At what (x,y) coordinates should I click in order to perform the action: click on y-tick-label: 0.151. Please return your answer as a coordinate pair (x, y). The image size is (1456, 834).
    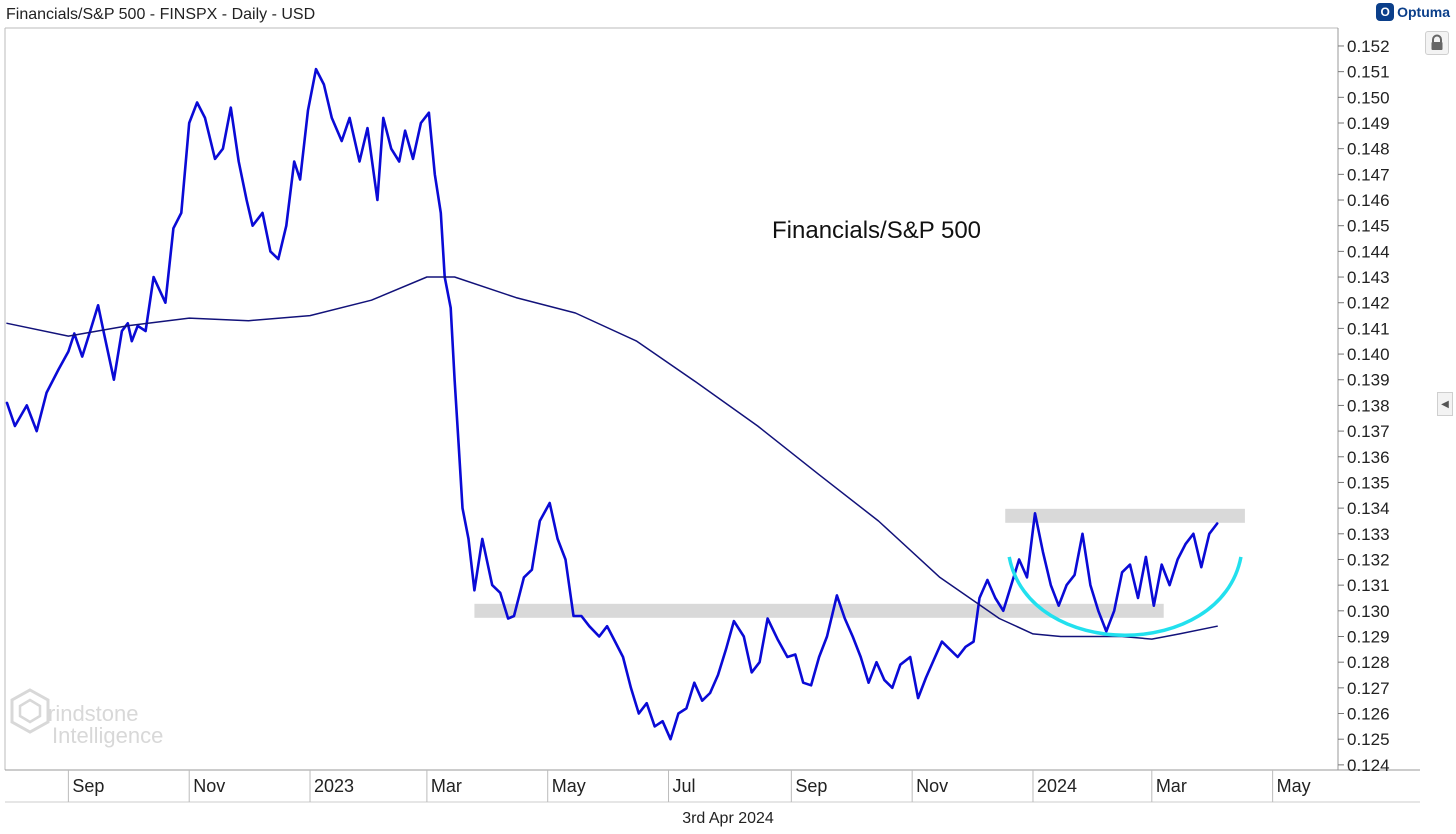
    Looking at the image, I should click on (1368, 72).